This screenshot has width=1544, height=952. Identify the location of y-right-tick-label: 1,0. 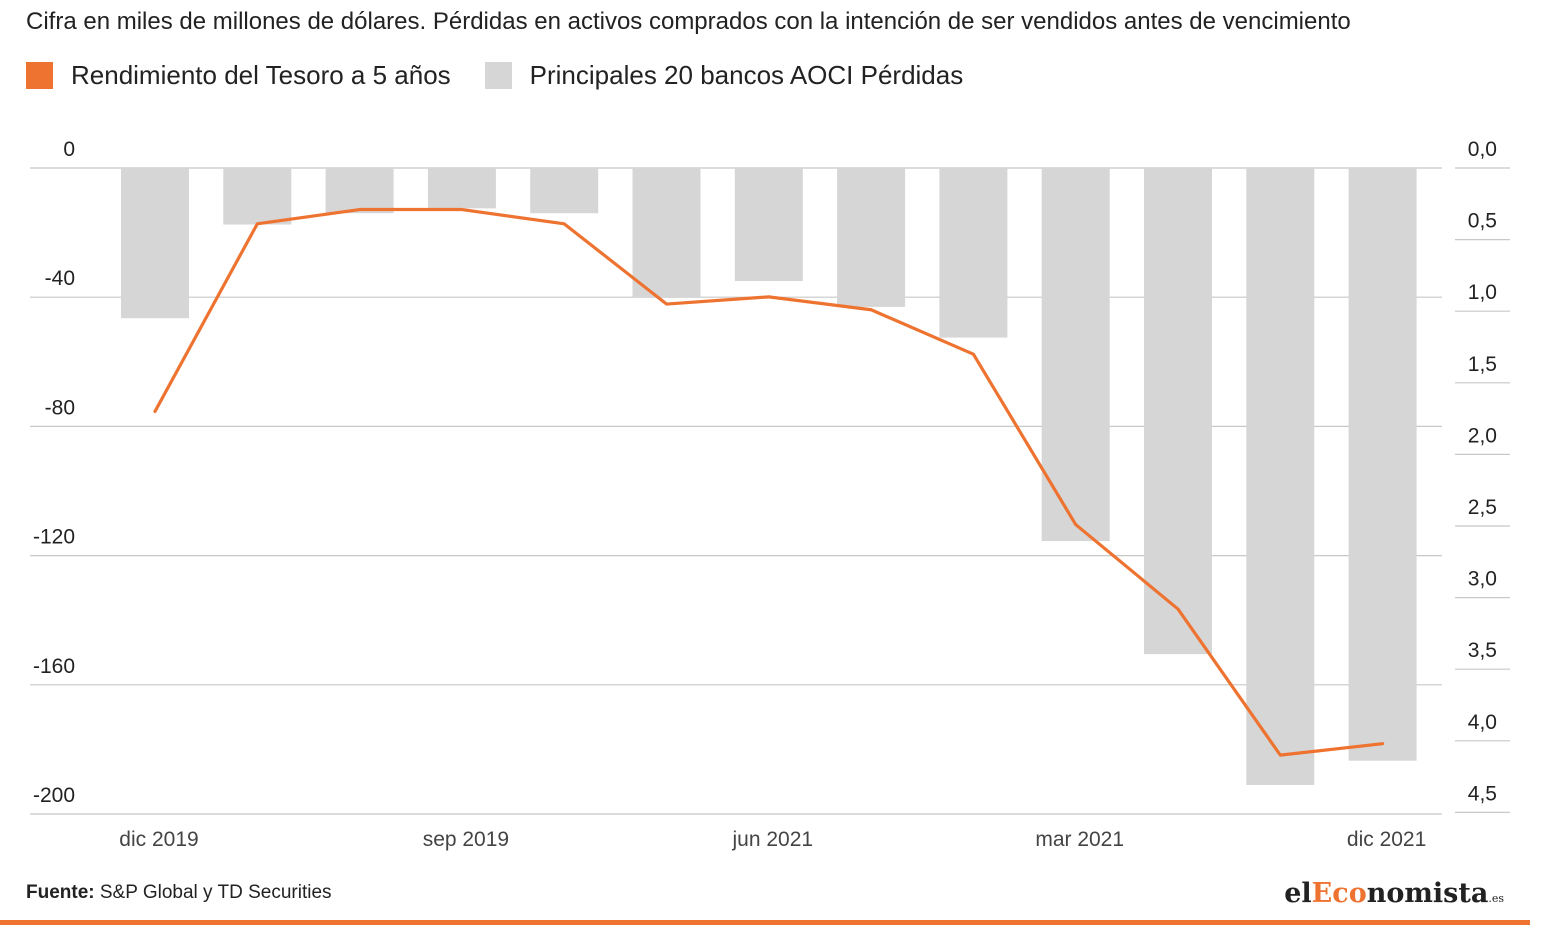
(1482, 292).